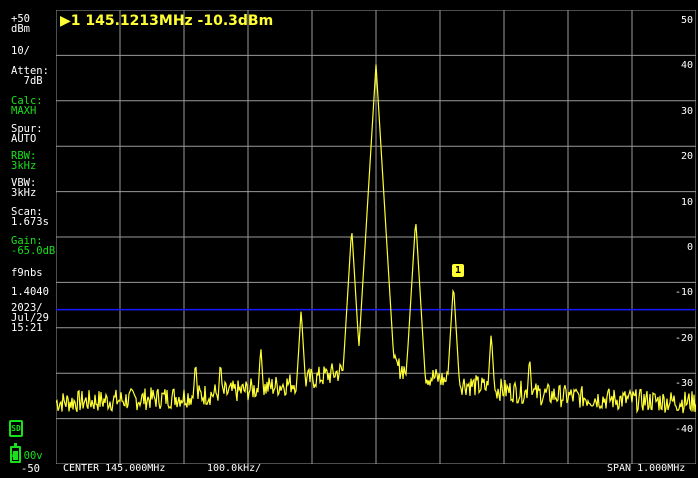 This screenshot has height=478, width=698. I want to click on y-axis-label: -30, so click(683, 384).